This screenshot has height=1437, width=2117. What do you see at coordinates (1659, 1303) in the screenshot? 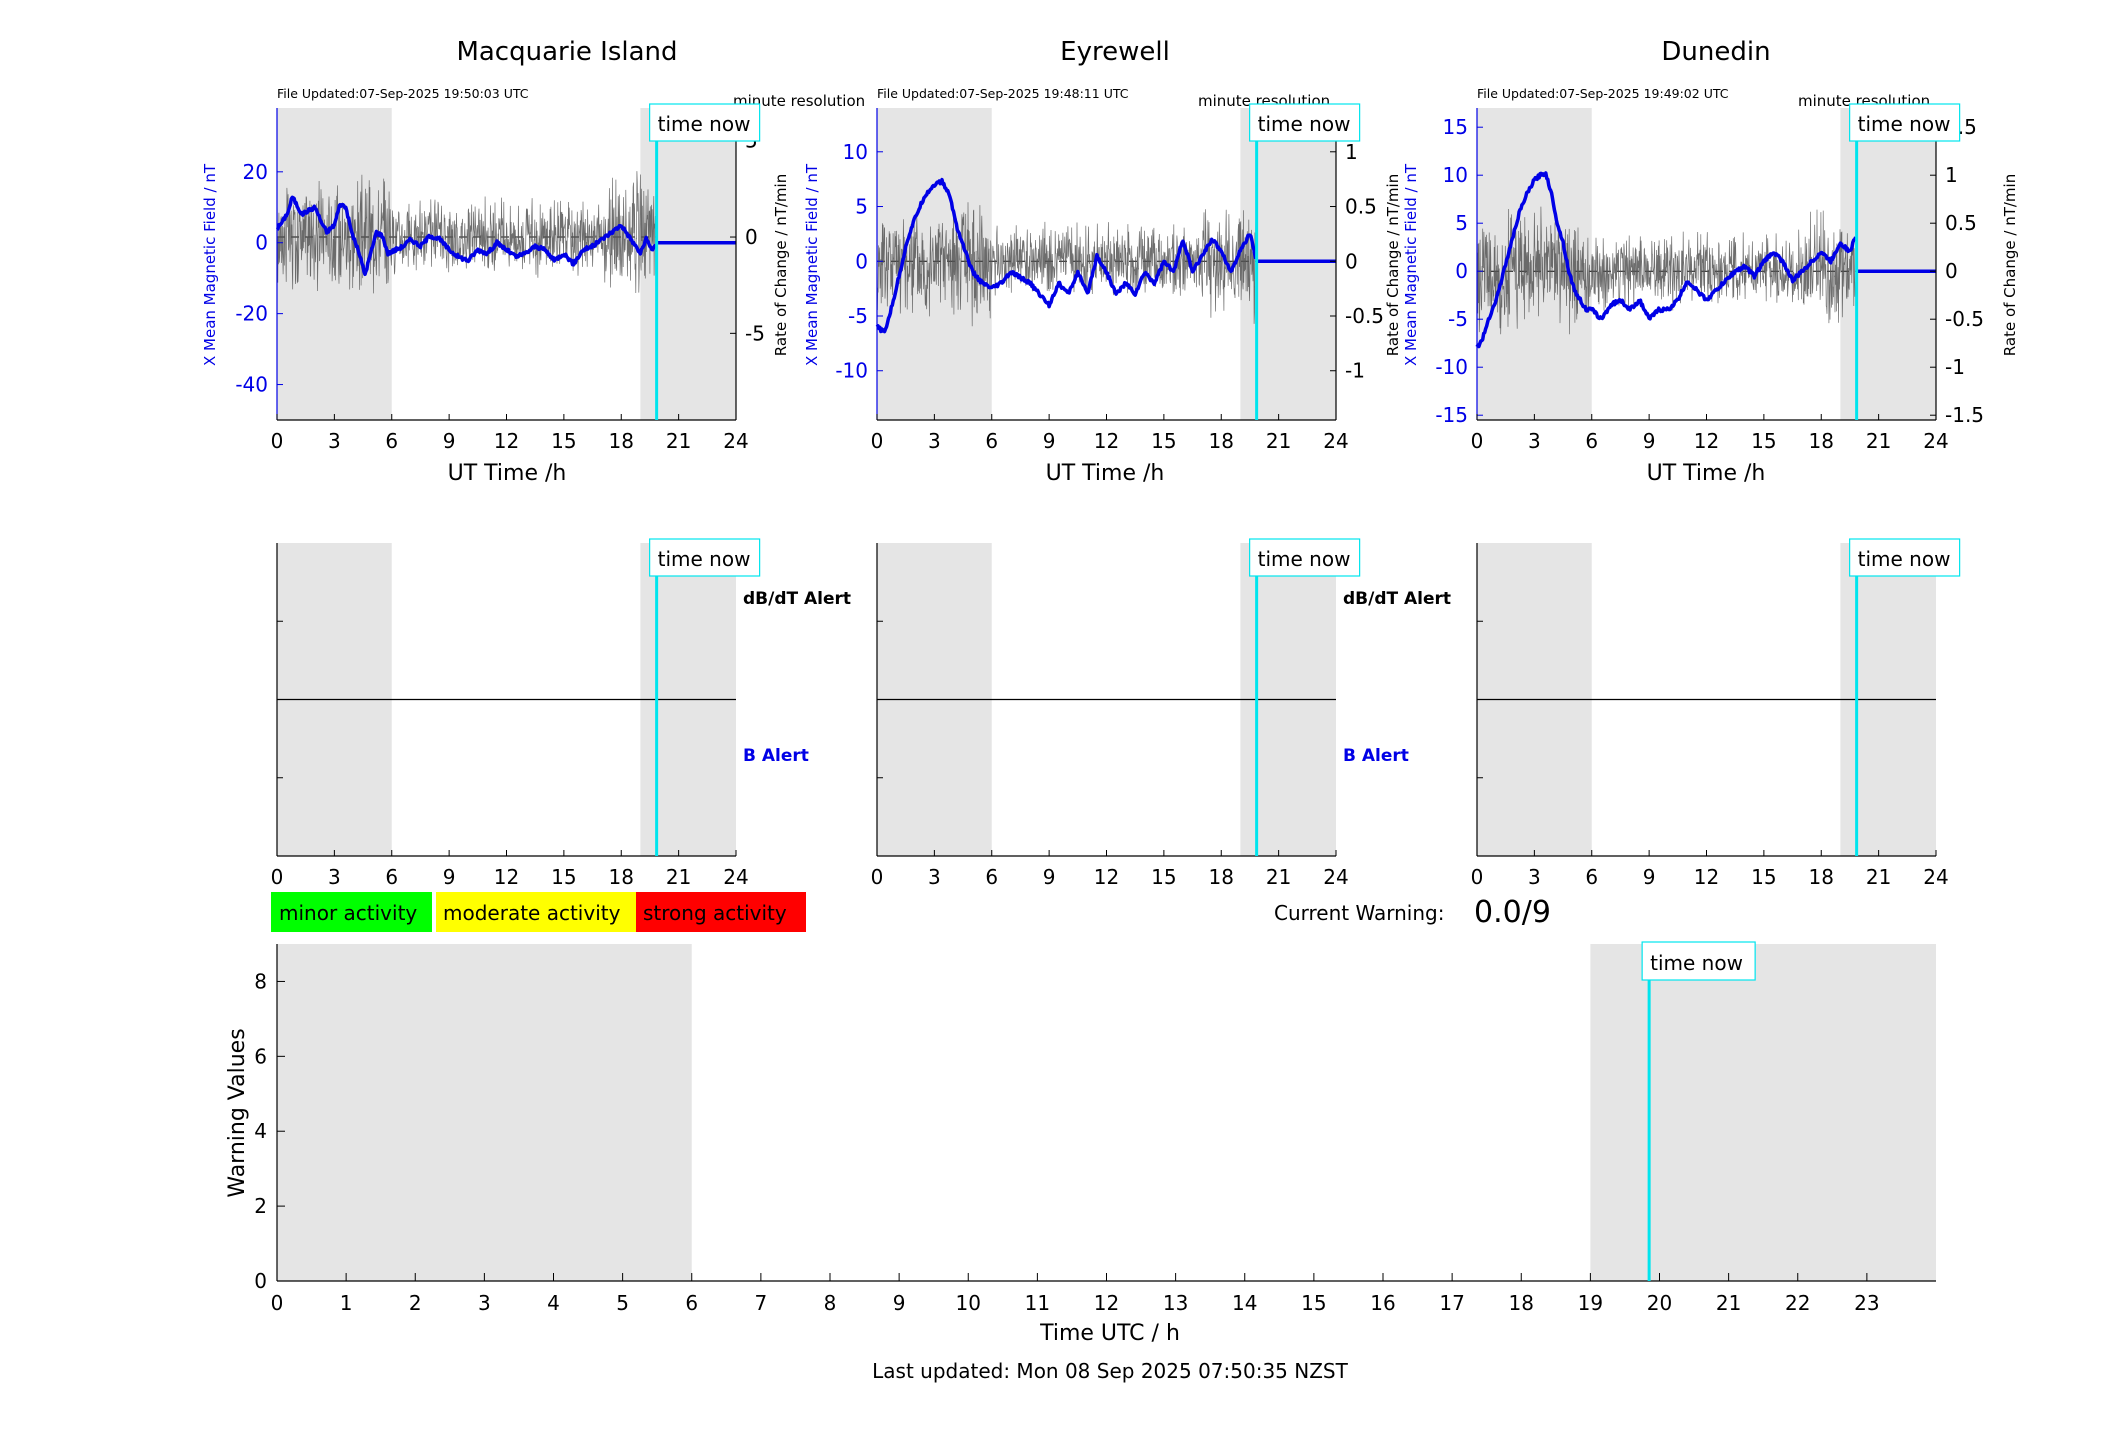
I see `warning-x-tick-label: 20` at bounding box center [1659, 1303].